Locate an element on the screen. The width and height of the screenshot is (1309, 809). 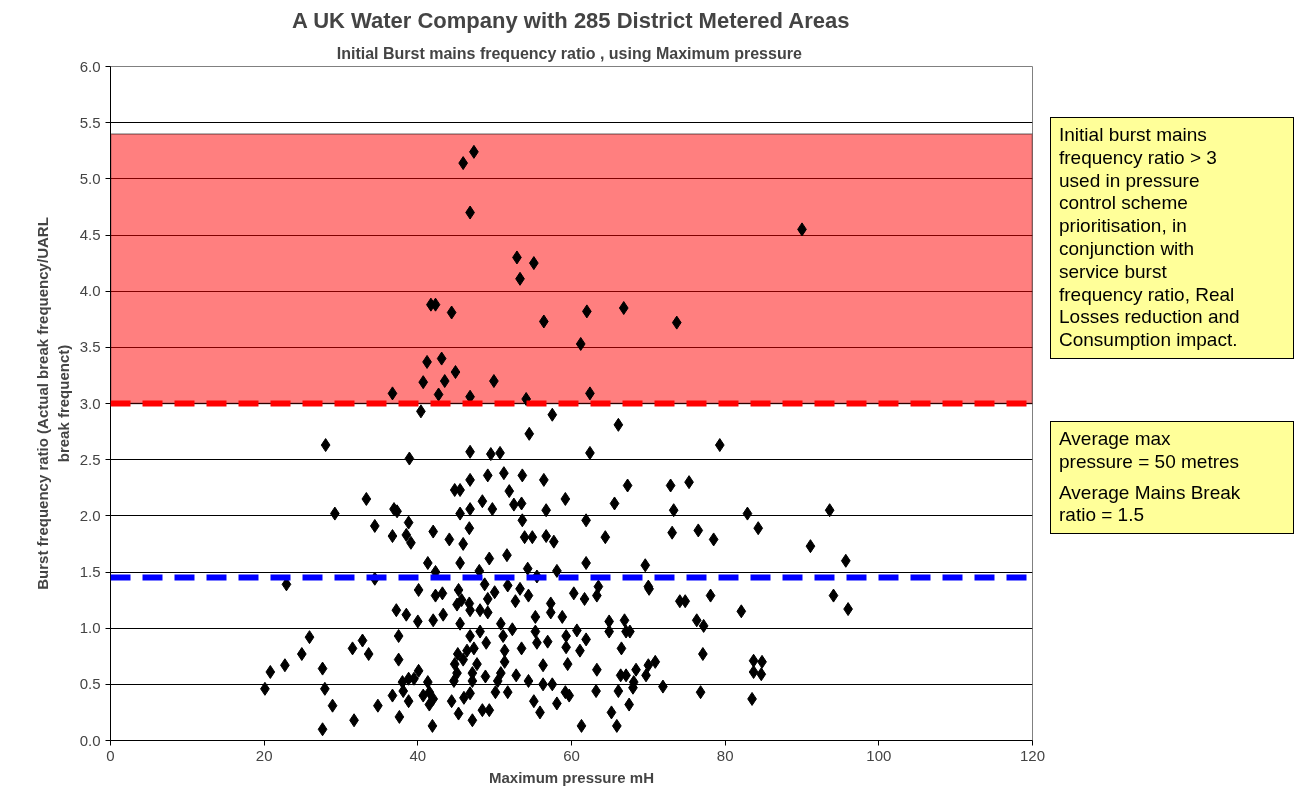
y-axis-title: Burst frequency ratio (Actual break frequency/UARL break frequenct) is located at coordinates (53, 403).